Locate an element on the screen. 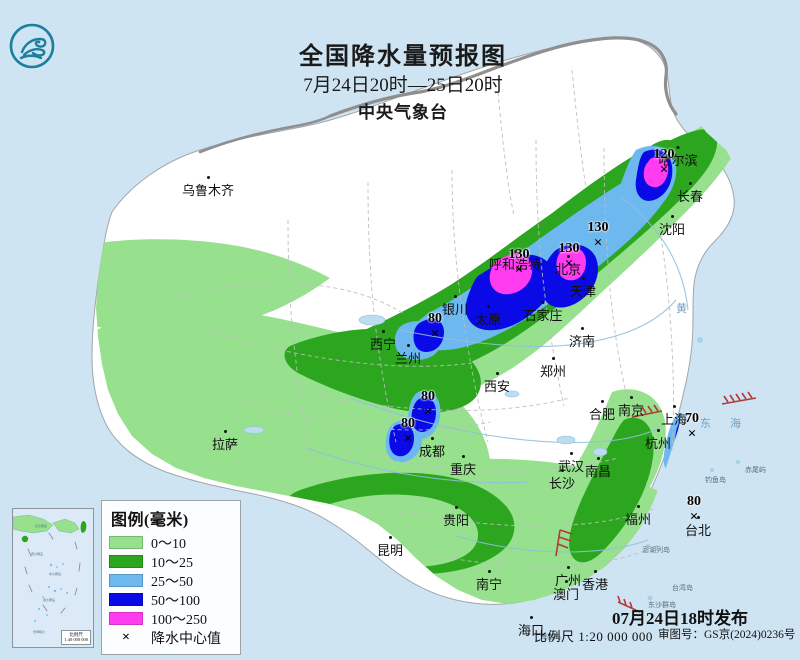 The width and height of the screenshot is (800, 660). legend-label-4: 100～250 is located at coordinates (179, 620).